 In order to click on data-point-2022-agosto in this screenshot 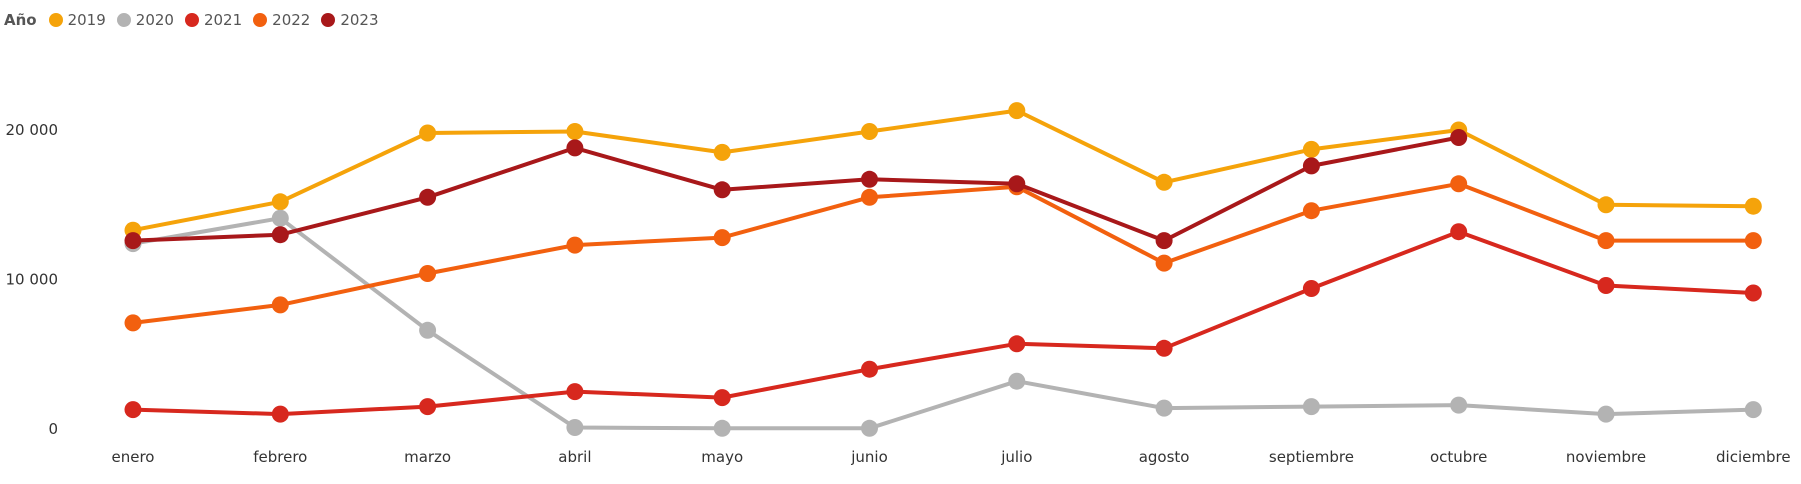, I will do `click(1164, 263)`.